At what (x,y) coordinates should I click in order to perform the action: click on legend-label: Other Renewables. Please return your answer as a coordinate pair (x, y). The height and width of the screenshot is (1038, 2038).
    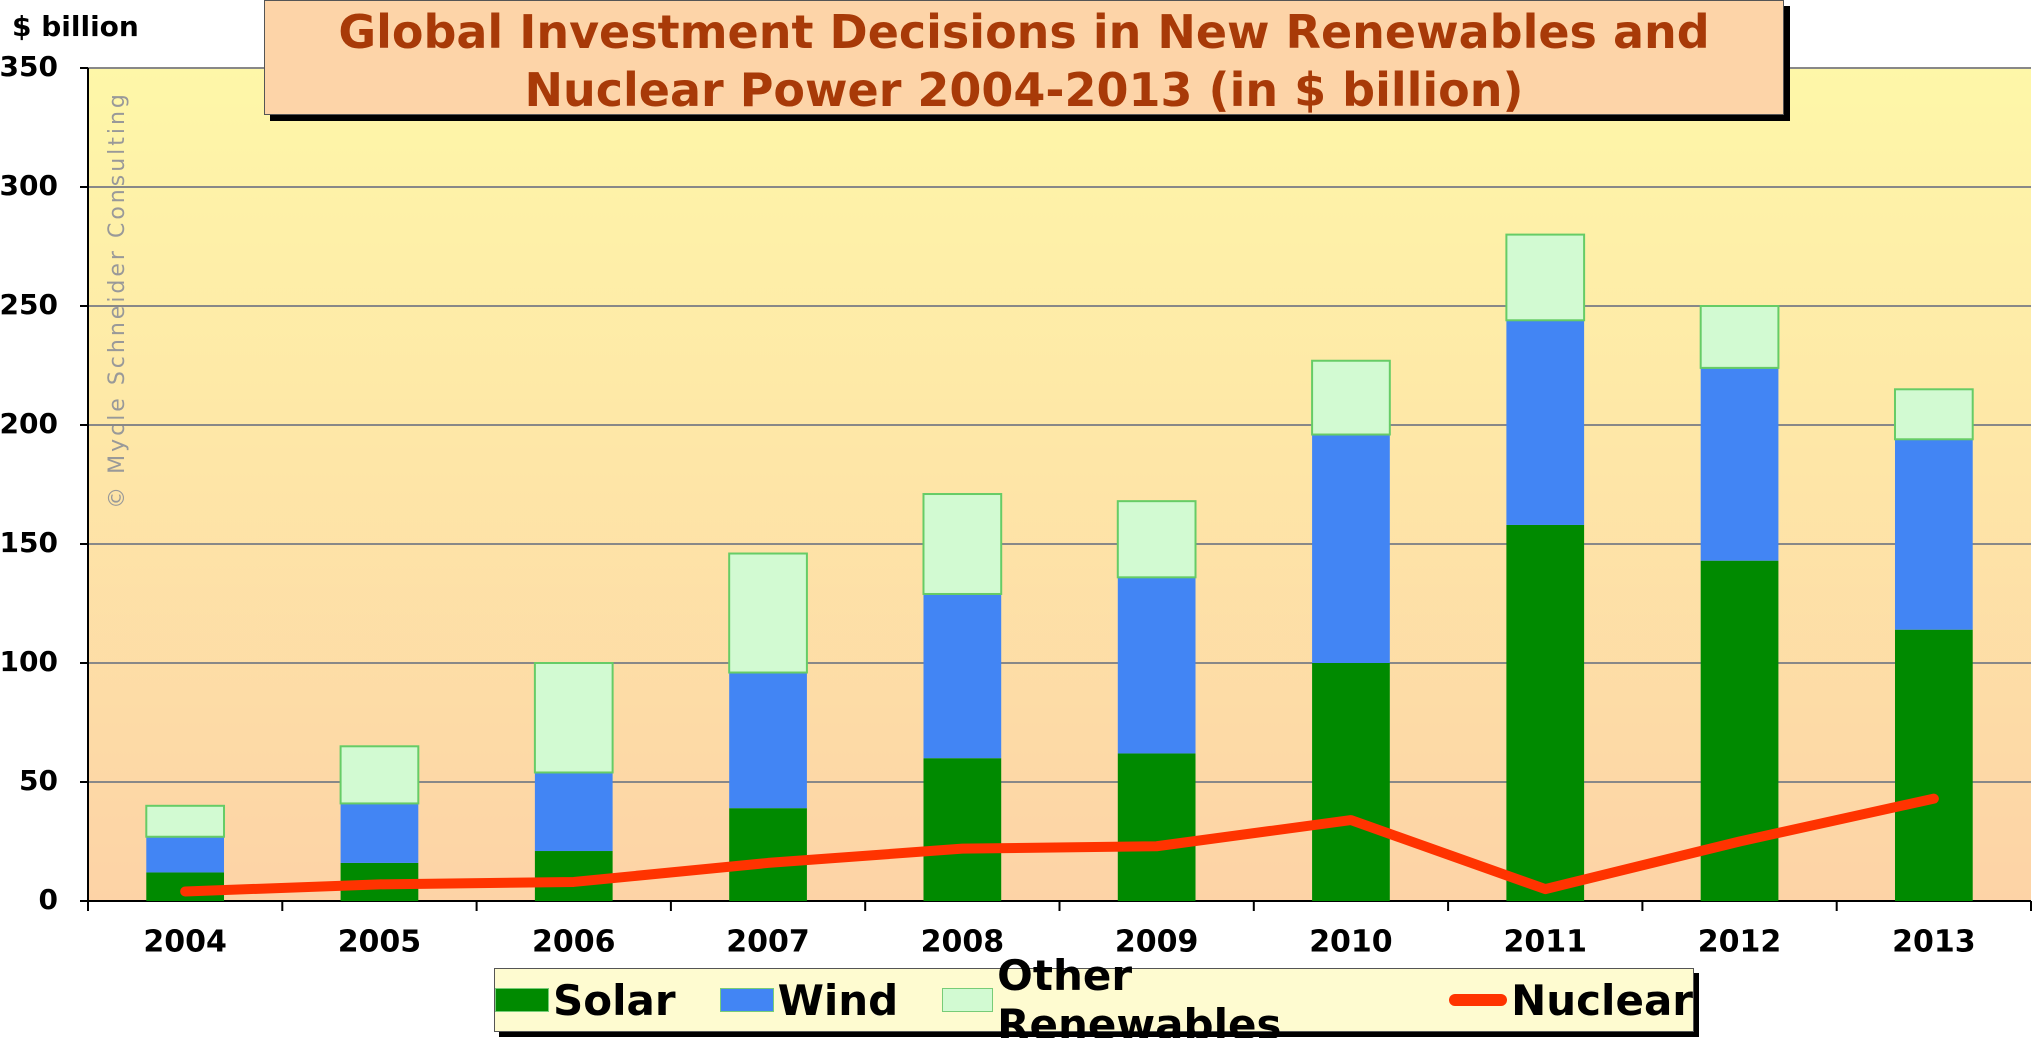
    Looking at the image, I should click on (1139, 994).